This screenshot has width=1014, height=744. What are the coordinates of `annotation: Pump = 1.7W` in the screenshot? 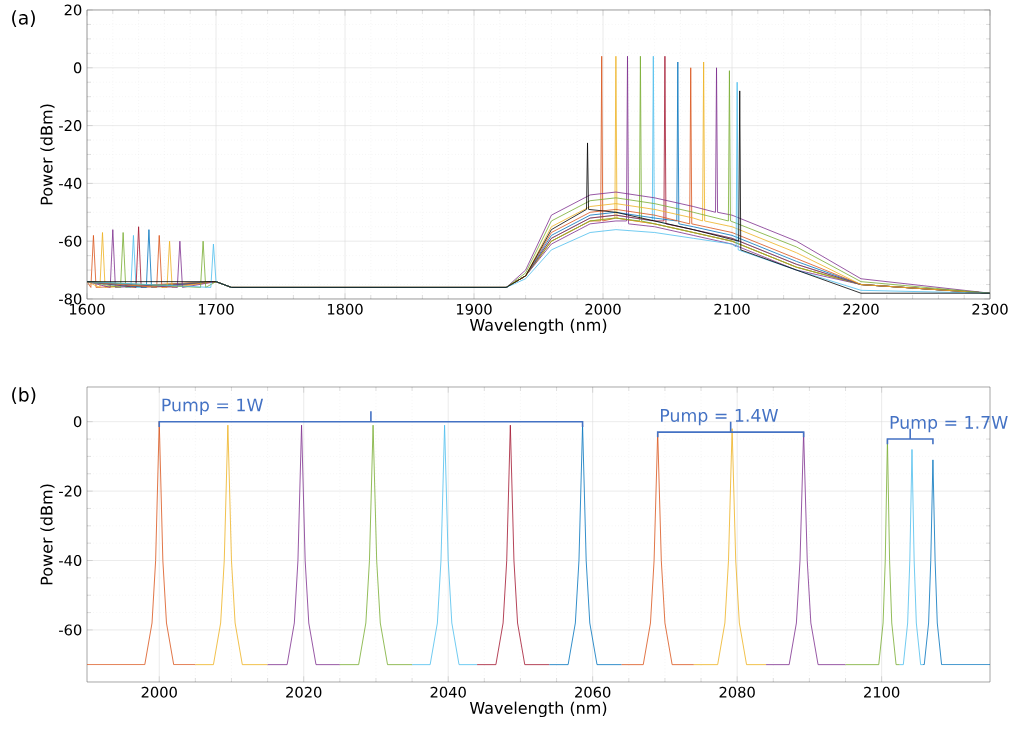 It's located at (949, 424).